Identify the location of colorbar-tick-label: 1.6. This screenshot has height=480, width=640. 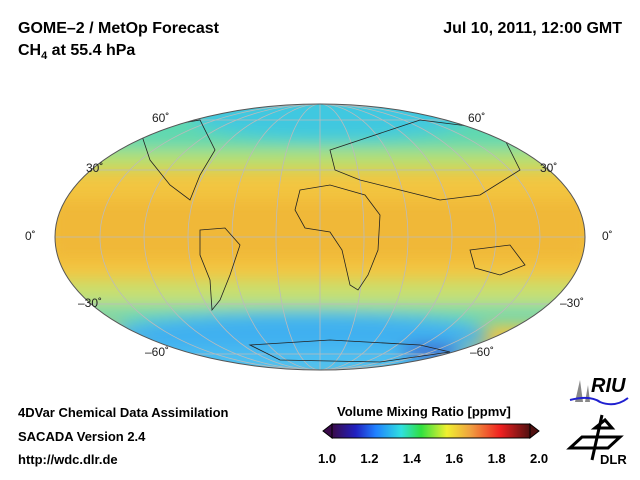
(454, 458).